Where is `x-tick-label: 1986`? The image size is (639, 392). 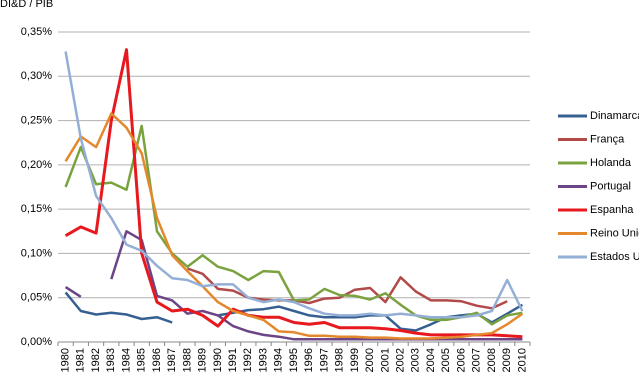
x-tick-label: 1986 is located at coordinates (157, 360).